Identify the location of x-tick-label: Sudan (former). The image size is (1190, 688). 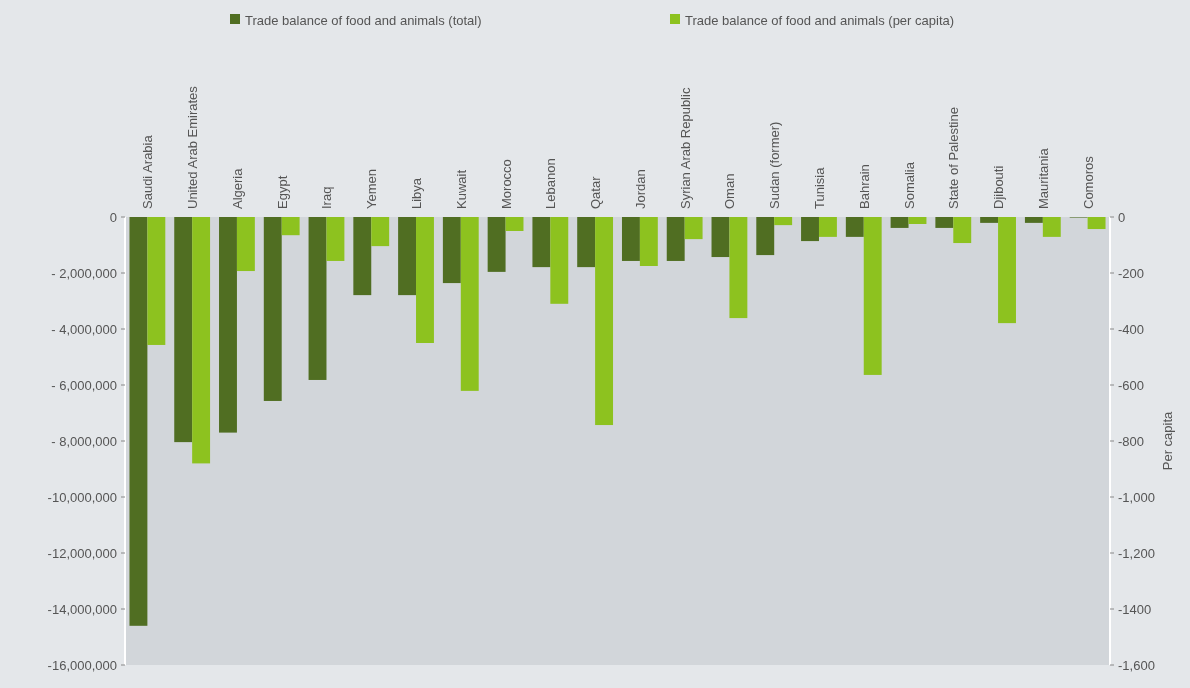
(775, 165).